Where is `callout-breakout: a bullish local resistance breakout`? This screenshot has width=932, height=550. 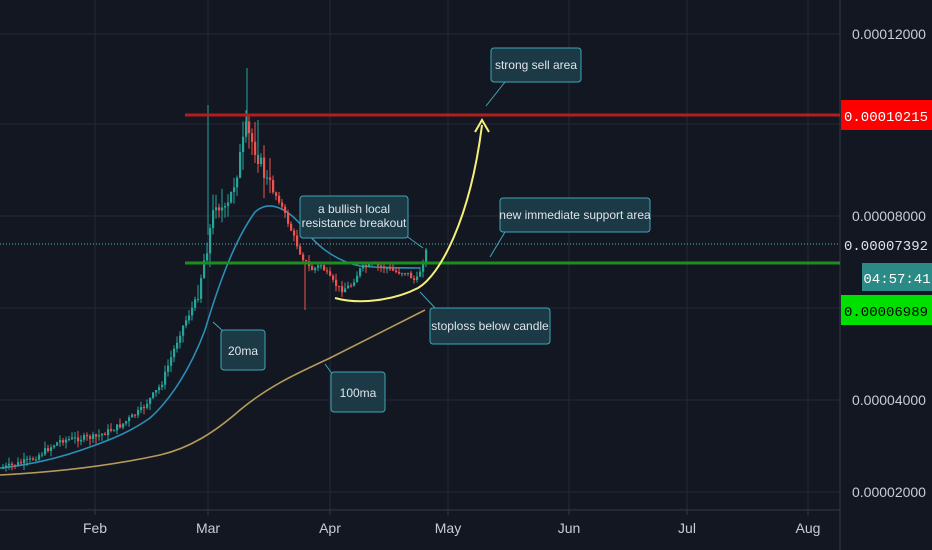
callout-breakout: a bullish local resistance breakout is located at coordinates (361, 222).